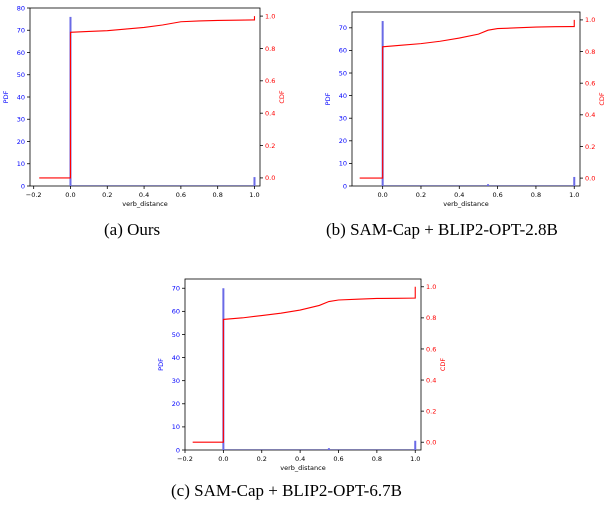  What do you see at coordinates (442, 229) in the screenshot?
I see `caption-b: (b) SAM-Cap + BLIP2-OPT-2.8B` at bounding box center [442, 229].